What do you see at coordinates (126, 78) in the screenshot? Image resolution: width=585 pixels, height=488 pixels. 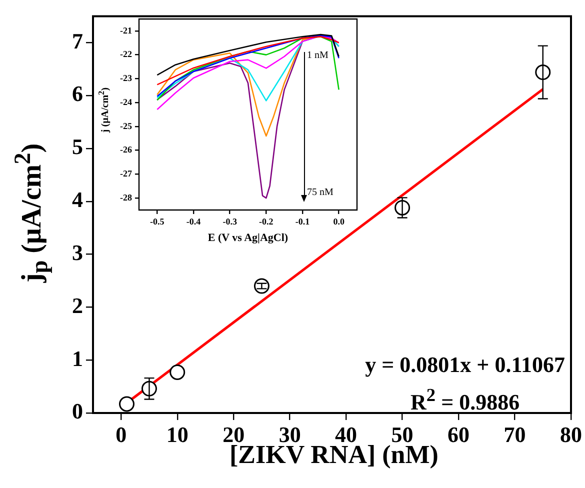 I see `y-tick-label: -23` at bounding box center [126, 78].